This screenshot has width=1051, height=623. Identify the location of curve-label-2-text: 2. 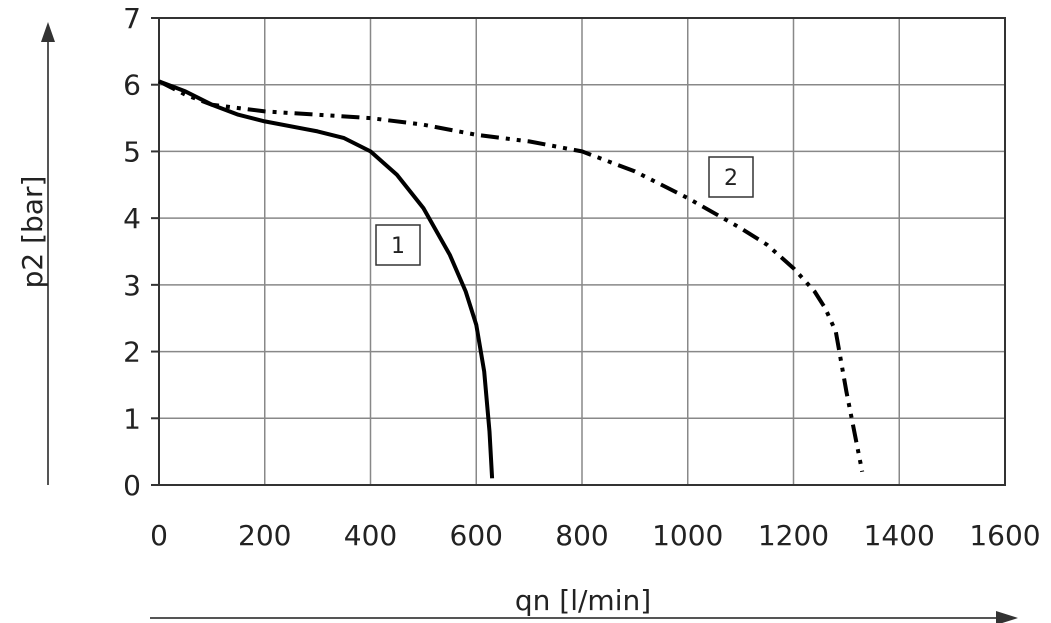
(731, 178).